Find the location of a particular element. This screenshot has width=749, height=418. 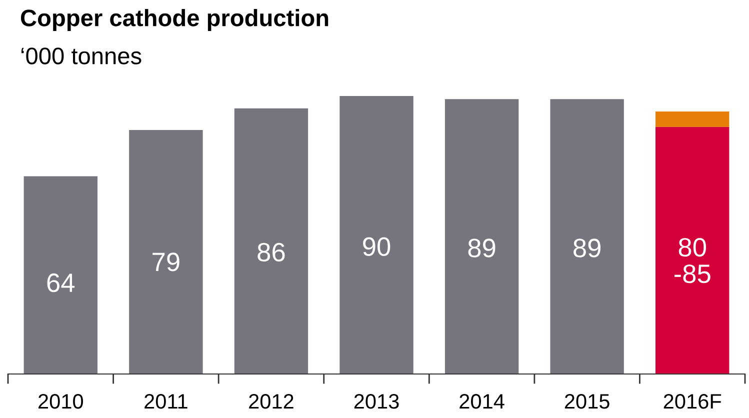

x-tick-label: 2014 is located at coordinates (482, 401).